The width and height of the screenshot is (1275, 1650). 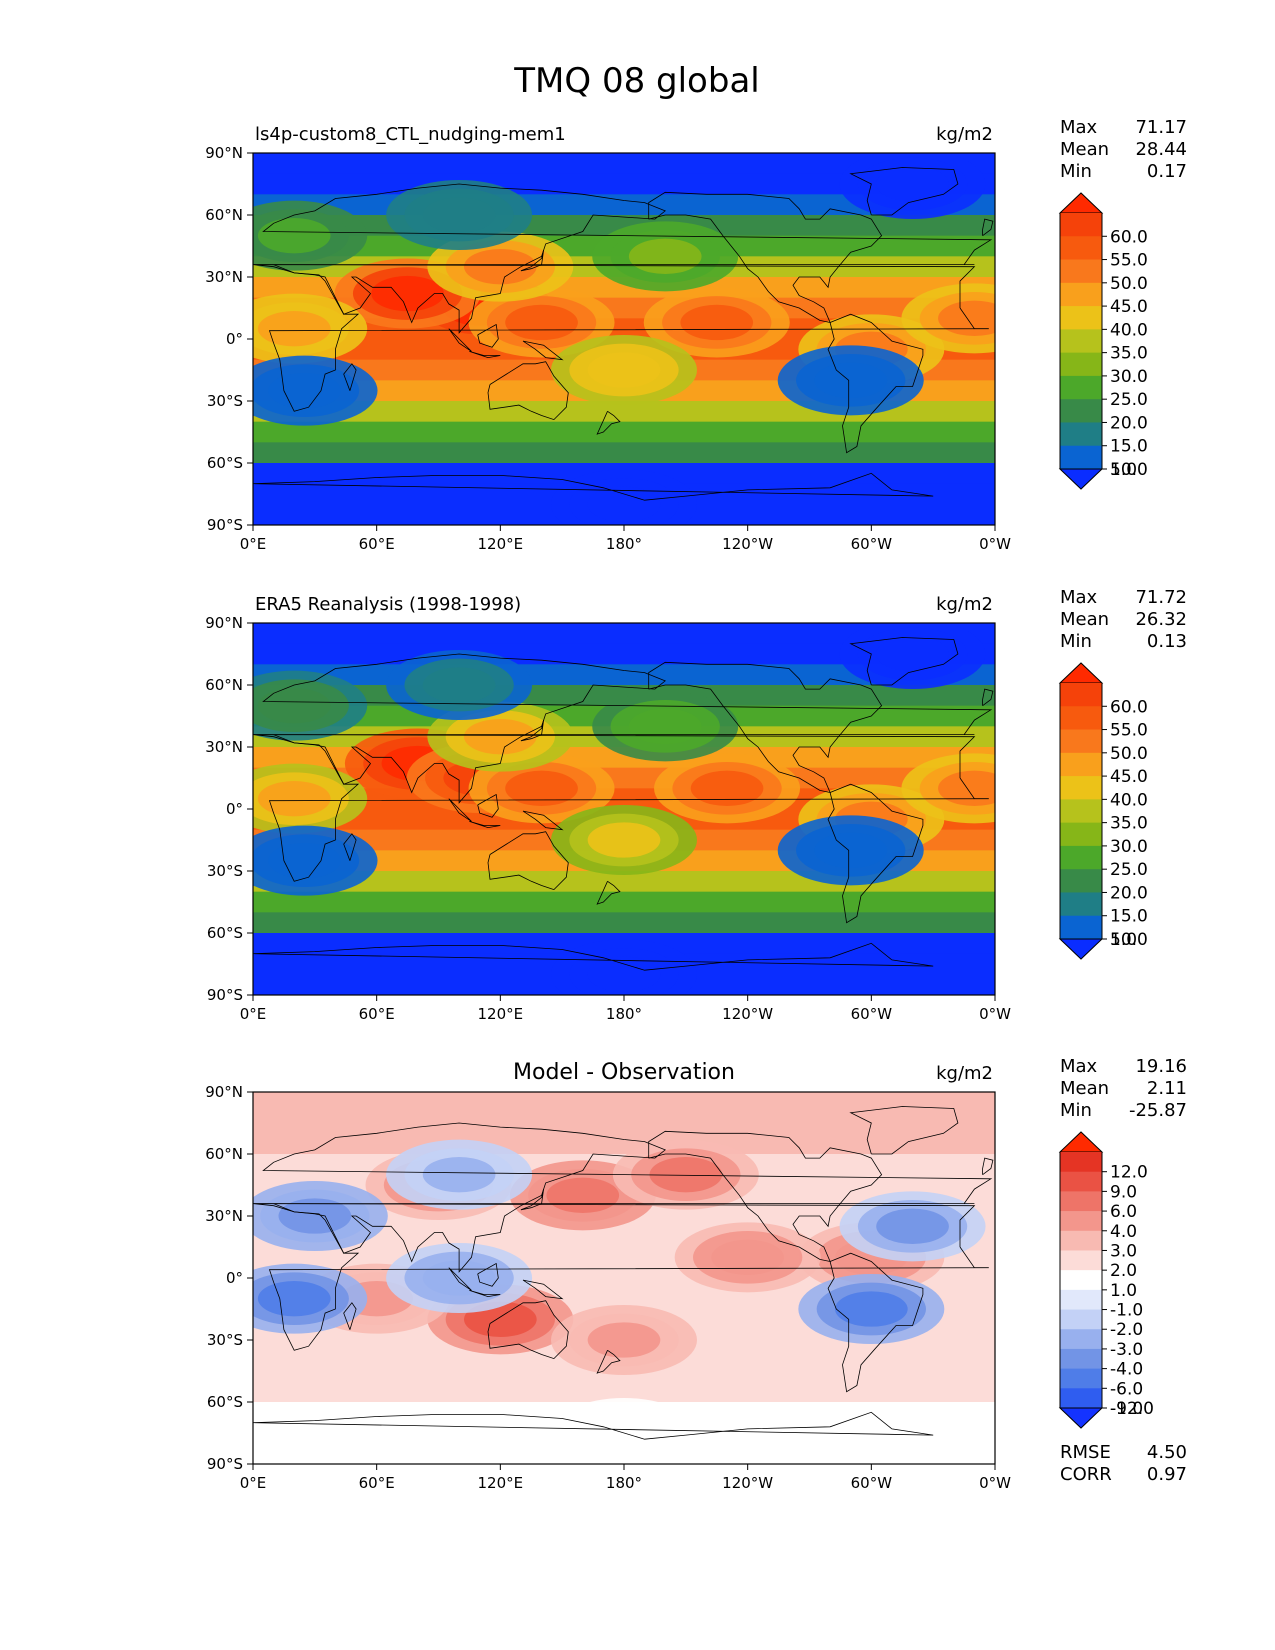 What do you see at coordinates (964, 604) in the screenshot?
I see `panel-units: kg/m2` at bounding box center [964, 604].